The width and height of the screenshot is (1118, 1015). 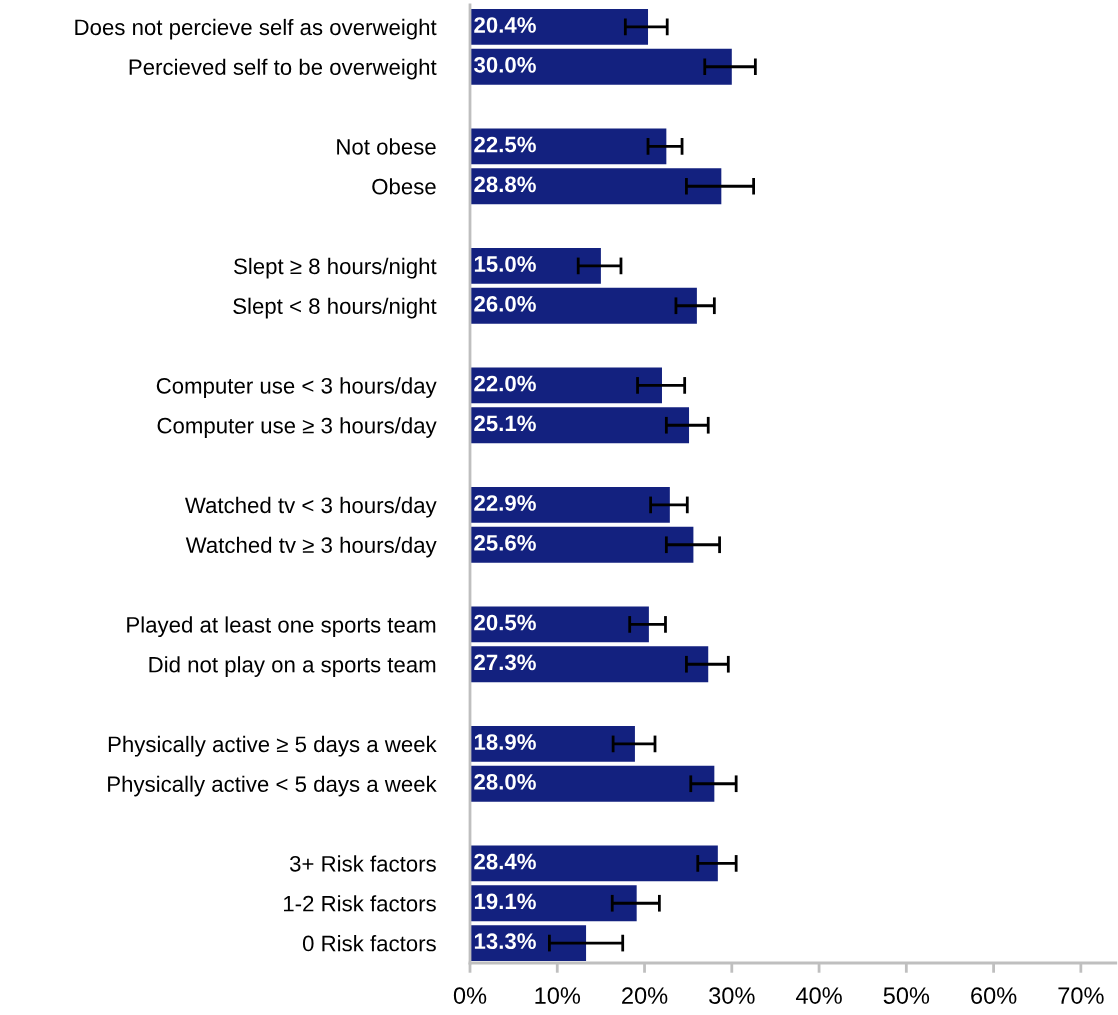 What do you see at coordinates (505, 742) in the screenshot?
I see `data-label: 18.9%` at bounding box center [505, 742].